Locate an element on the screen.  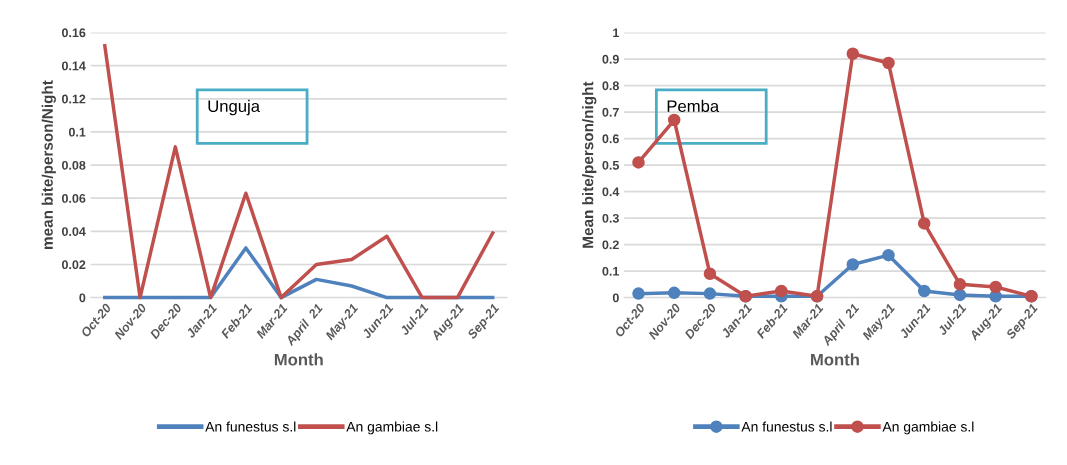
y-tick-label: 0.5 is located at coordinates (610, 165).